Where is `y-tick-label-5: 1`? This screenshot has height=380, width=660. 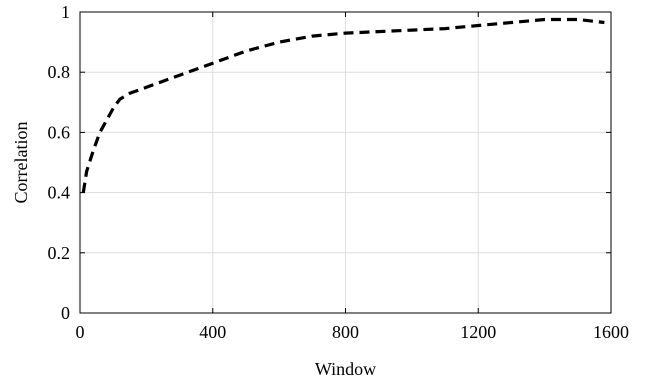
y-tick-label-5: 1 is located at coordinates (65, 12).